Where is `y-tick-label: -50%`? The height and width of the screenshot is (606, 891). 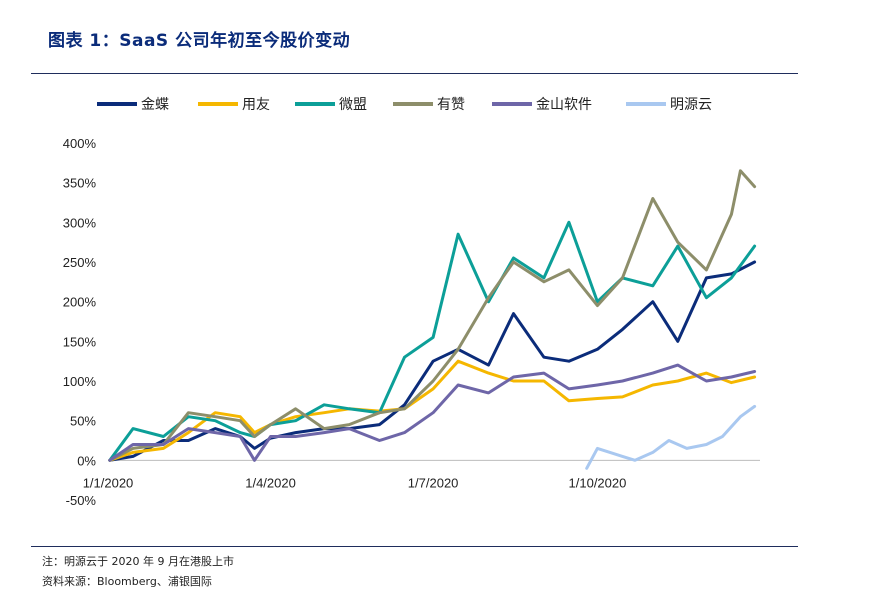 y-tick-label: -50% is located at coordinates (81, 500).